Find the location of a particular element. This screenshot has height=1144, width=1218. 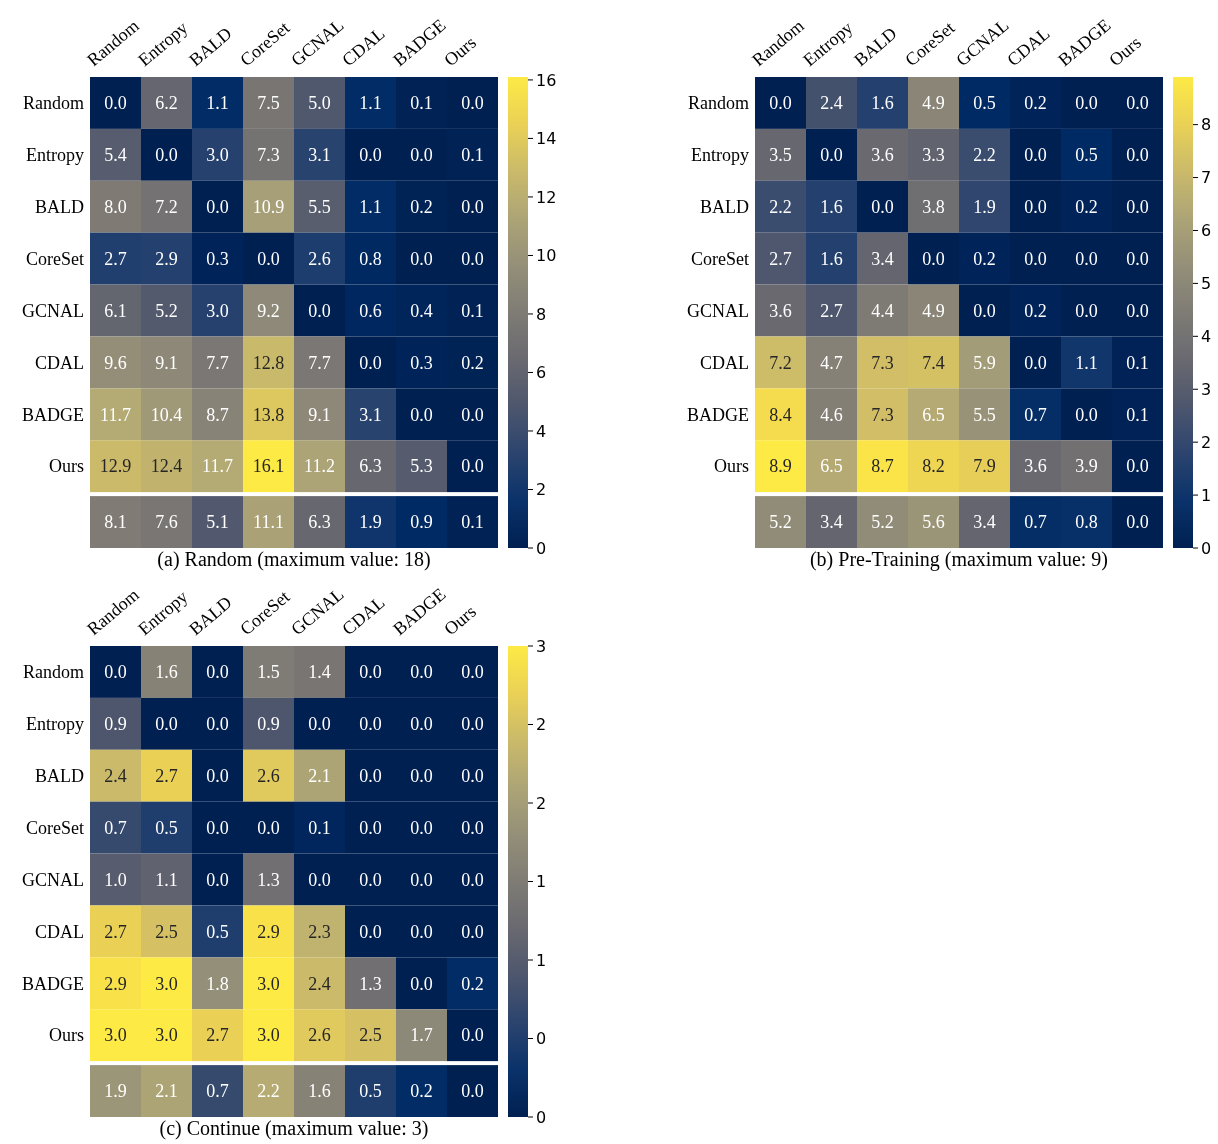

color-bar-label: 3 is located at coordinates (541, 646).